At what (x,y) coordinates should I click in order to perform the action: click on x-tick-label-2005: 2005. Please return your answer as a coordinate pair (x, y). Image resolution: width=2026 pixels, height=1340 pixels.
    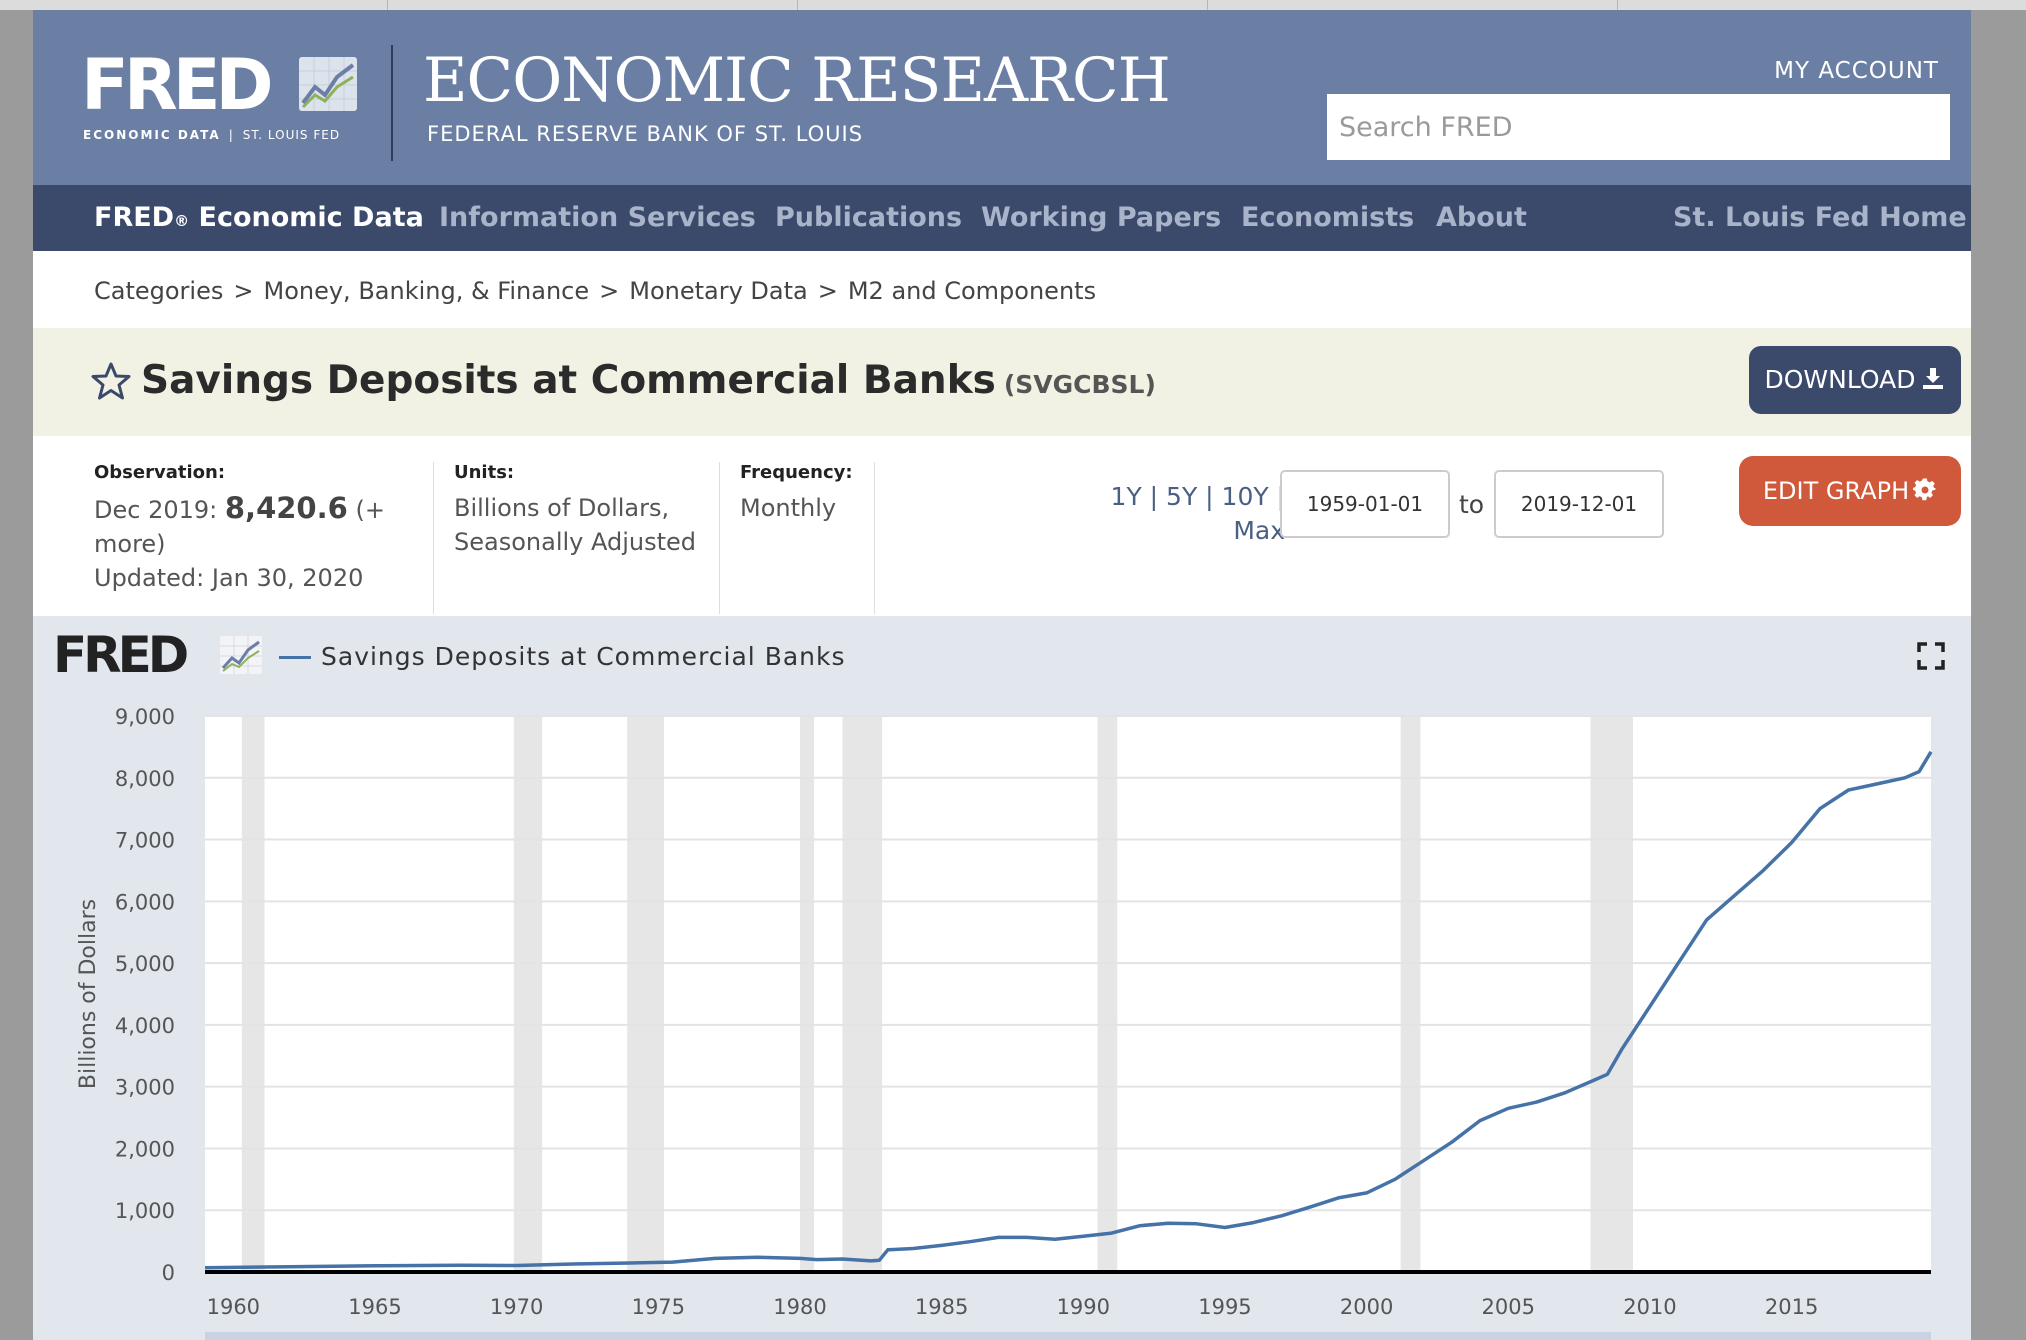
    Looking at the image, I should click on (1508, 1307).